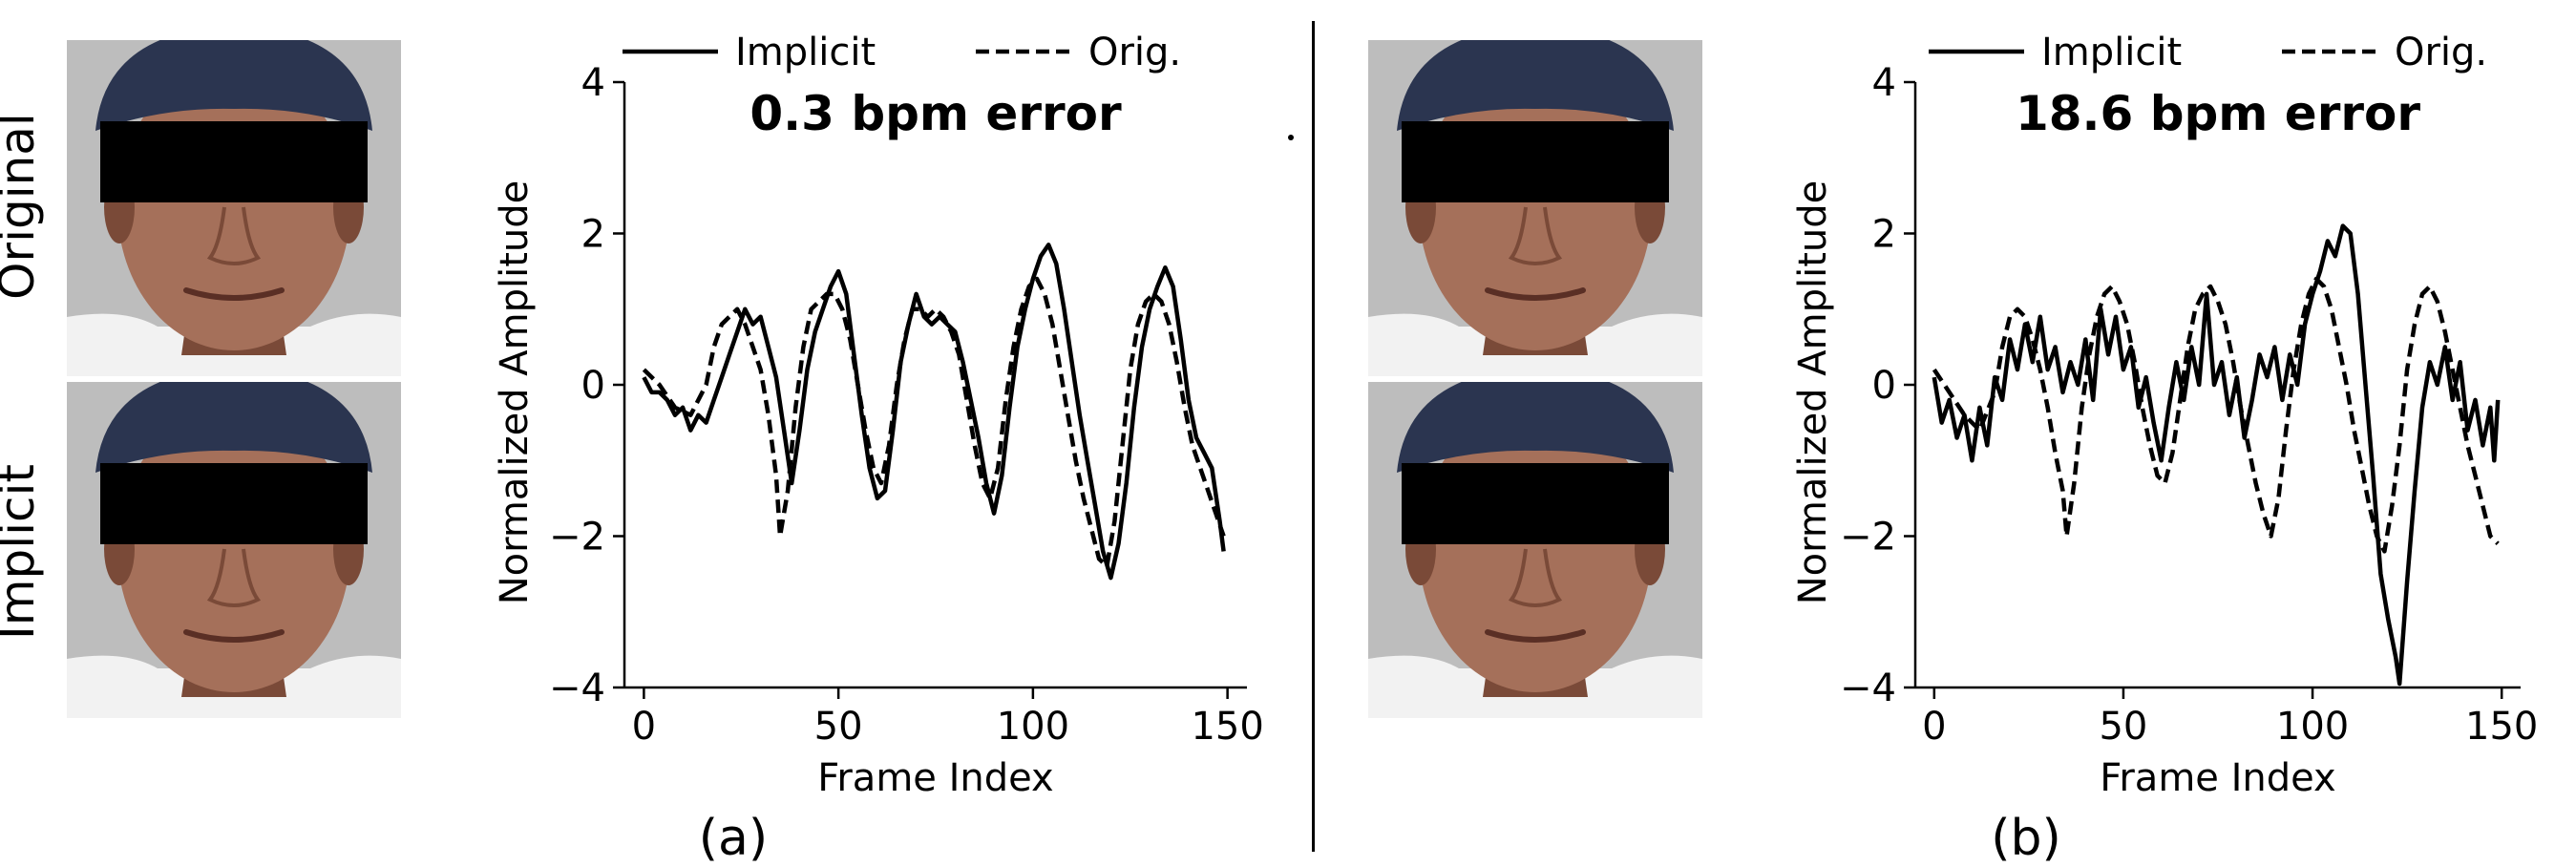 This screenshot has height=867, width=2576. What do you see at coordinates (234, 208) in the screenshot?
I see `face-original-a` at bounding box center [234, 208].